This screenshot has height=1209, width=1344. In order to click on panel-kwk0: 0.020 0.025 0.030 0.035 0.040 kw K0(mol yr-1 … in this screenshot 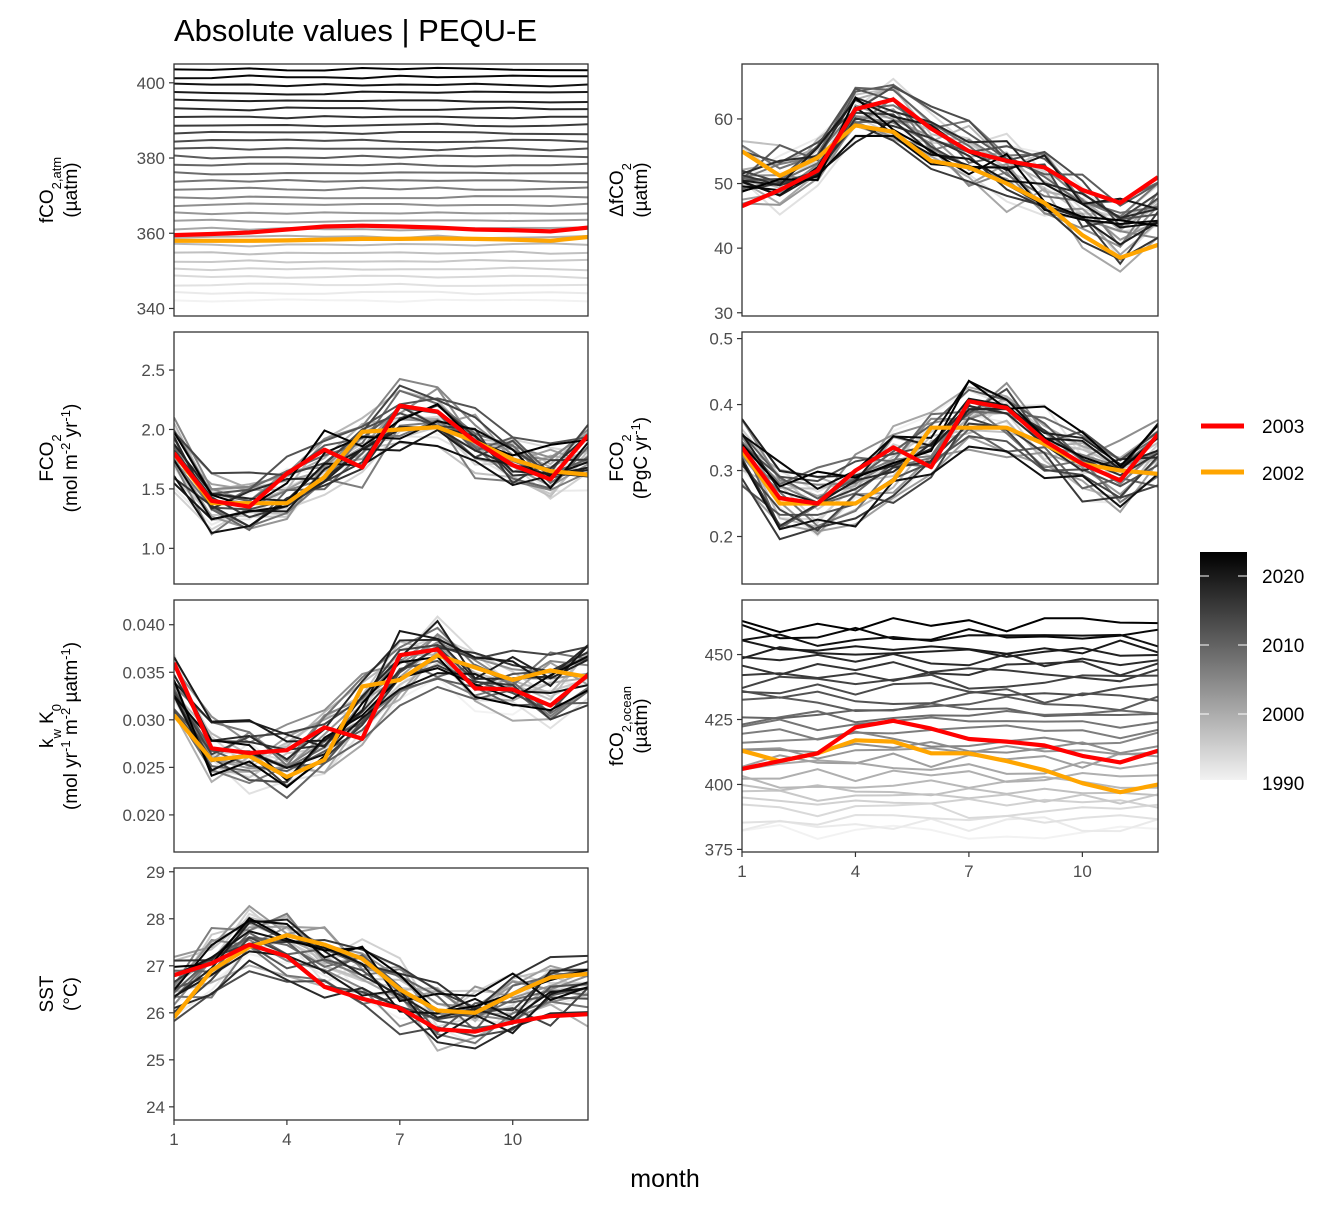, I will do `click(313, 726)`.